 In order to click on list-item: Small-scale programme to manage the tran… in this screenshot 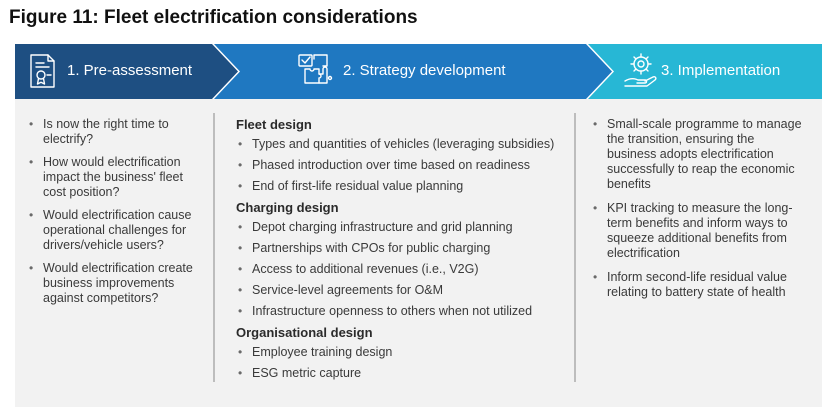, I will do `click(699, 154)`.